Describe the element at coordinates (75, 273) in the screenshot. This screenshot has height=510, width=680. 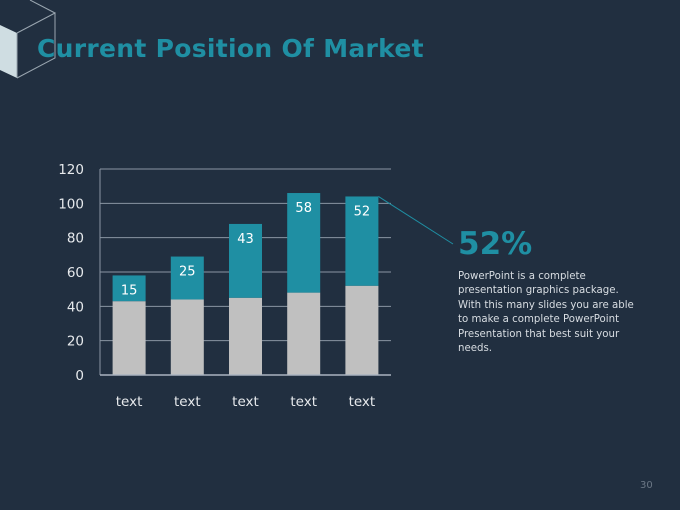
I see `y-tick-label: 60` at that location.